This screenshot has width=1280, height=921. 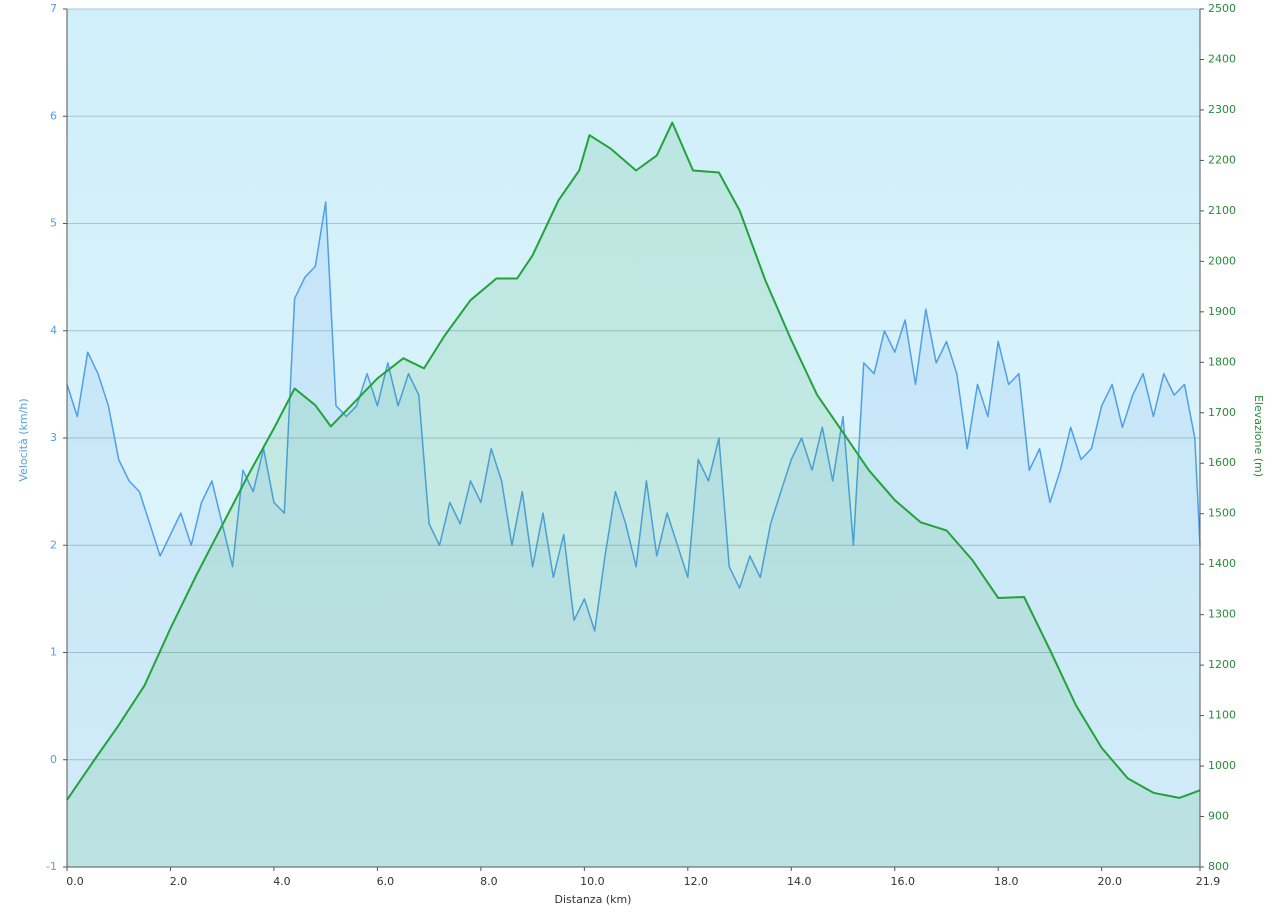 What do you see at coordinates (1222, 159) in the screenshot?
I see `y2-tick-label: 2200` at bounding box center [1222, 159].